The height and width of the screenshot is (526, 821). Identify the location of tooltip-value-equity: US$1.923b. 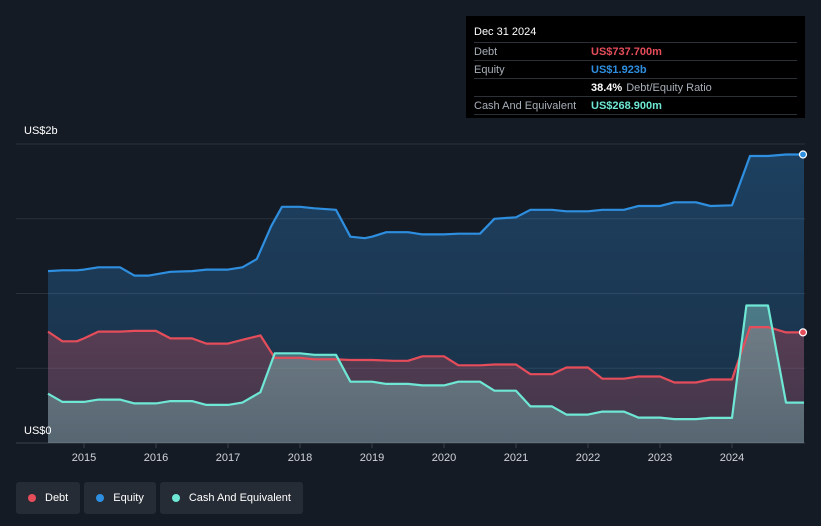
(619, 70).